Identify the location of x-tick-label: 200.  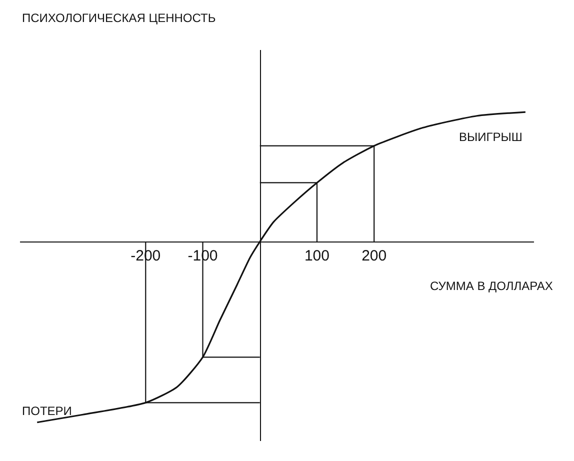
(374, 256).